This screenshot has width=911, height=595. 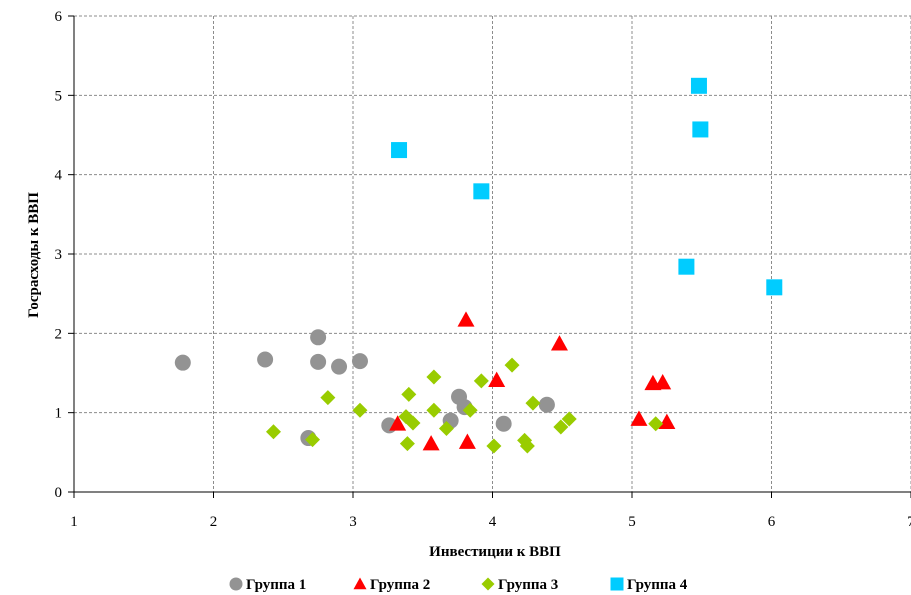 I want to click on y-tick-label: 3, so click(x=59, y=255).